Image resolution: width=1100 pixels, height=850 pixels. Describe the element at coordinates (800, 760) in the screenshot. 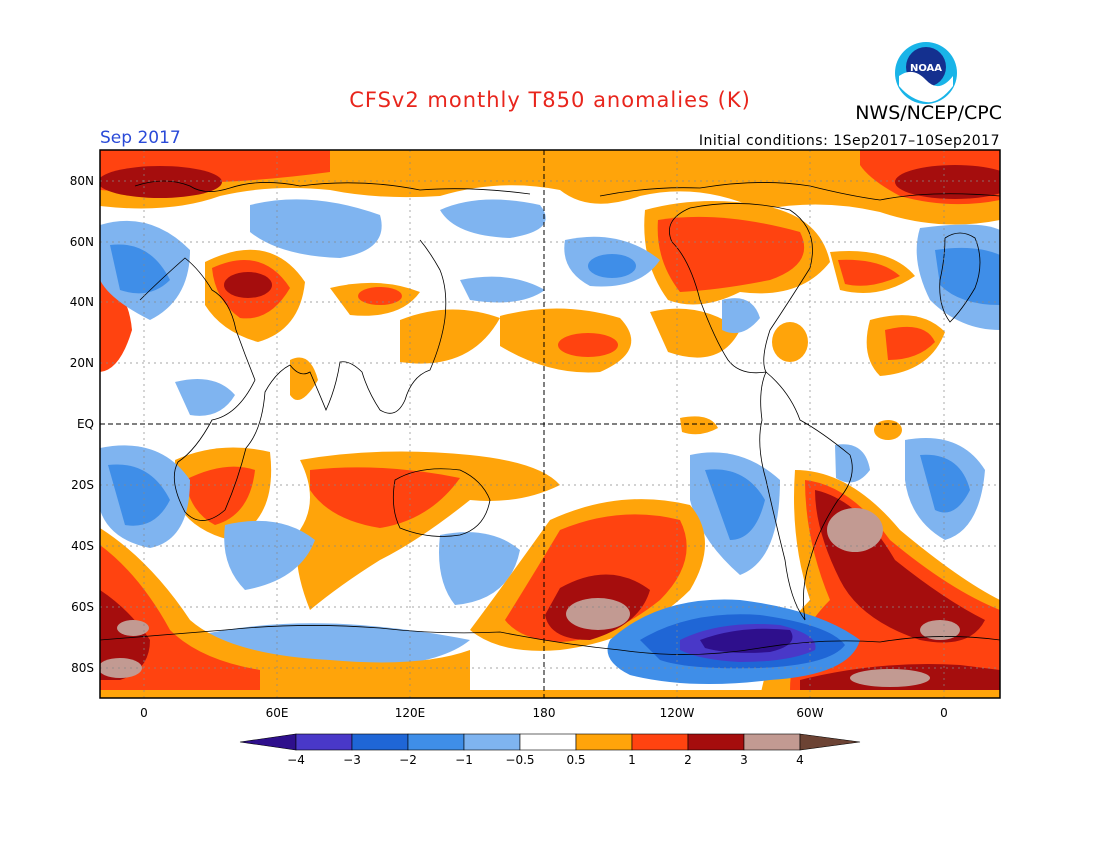

I see `legend-tick: 4` at that location.